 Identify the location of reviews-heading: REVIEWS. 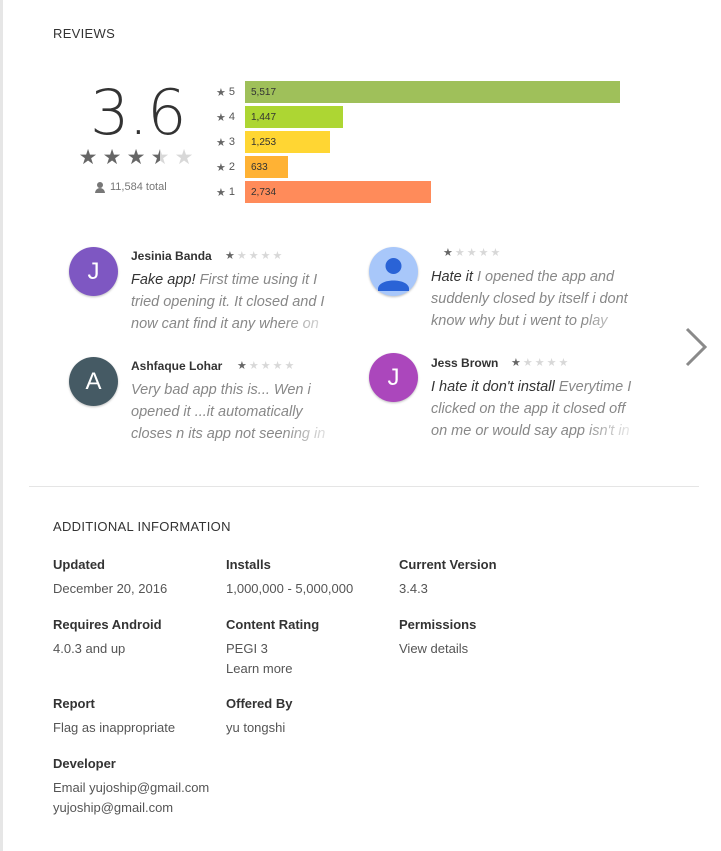
(84, 33).